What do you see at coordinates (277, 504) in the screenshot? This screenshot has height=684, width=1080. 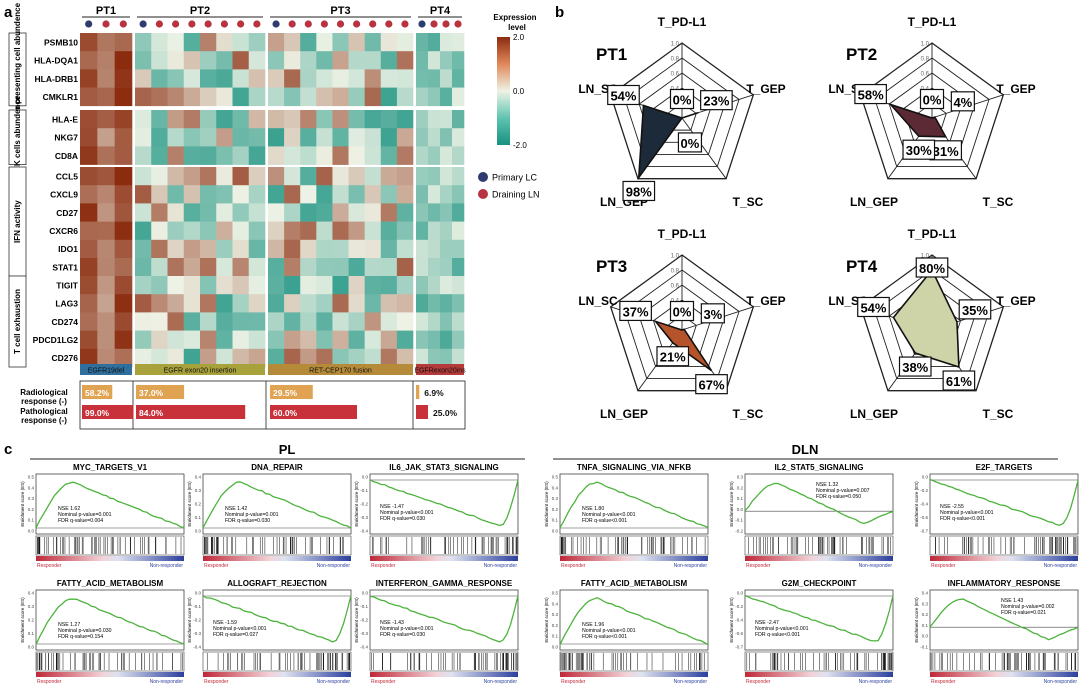 I see `gsea-axes` at bounding box center [277, 504].